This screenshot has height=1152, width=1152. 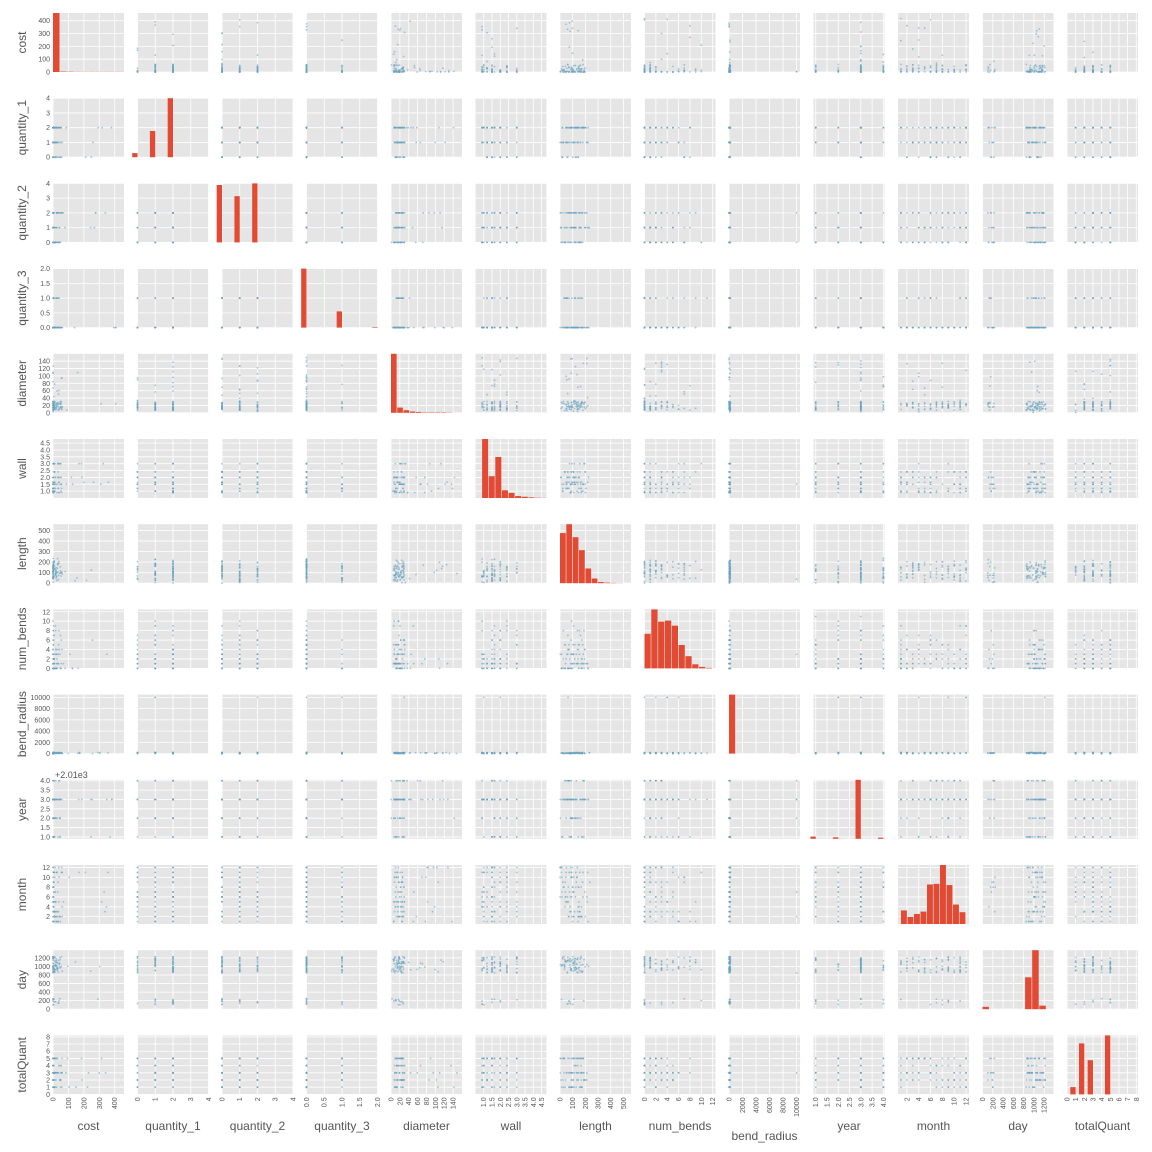 What do you see at coordinates (88, 43) in the screenshot?
I see `panel-cost-vs-cost` at bounding box center [88, 43].